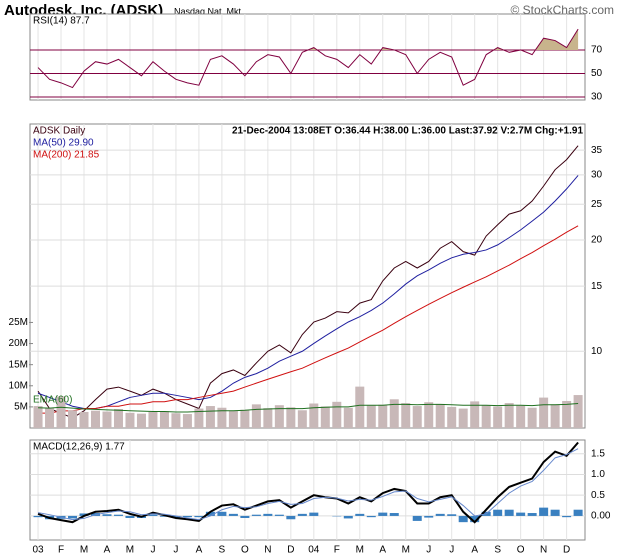 Image resolution: width=620 pixels, height=558 pixels. Describe the element at coordinates (38, 550) in the screenshot. I see `x-tick-label: 03` at that location.